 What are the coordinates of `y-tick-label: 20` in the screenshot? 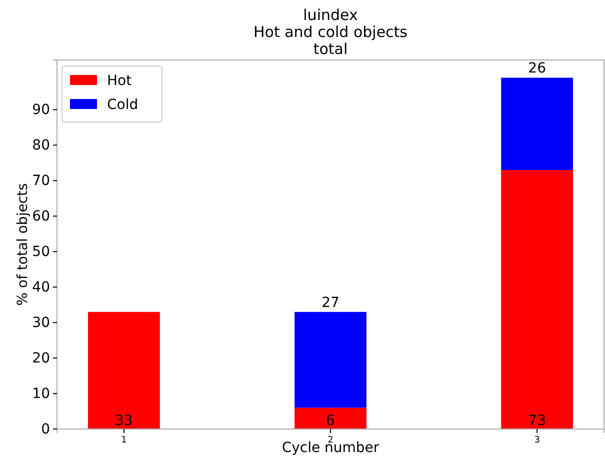 It's located at (41, 358).